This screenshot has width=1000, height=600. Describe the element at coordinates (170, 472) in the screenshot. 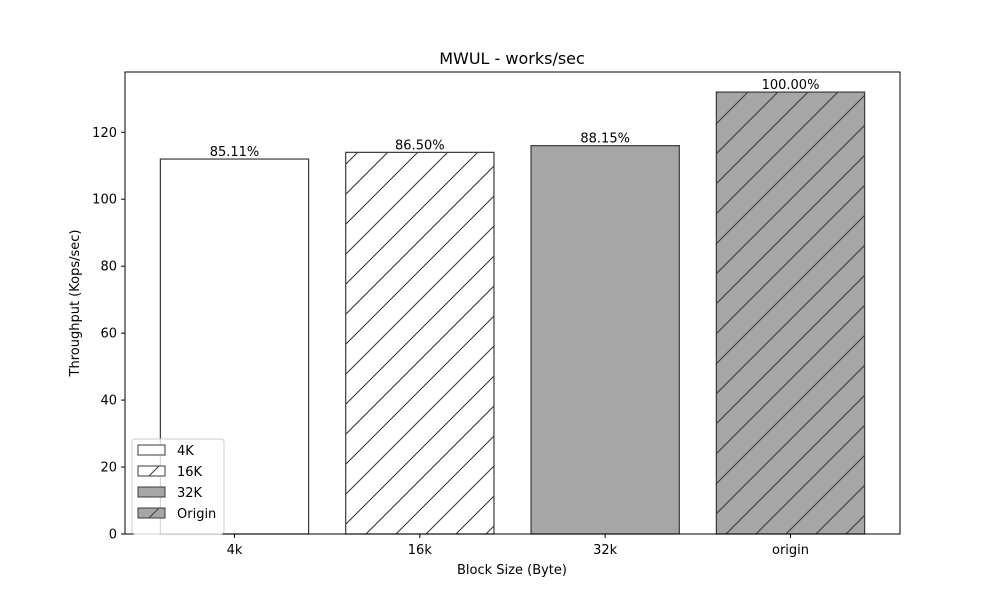

I see `legend-item-16k: 16K` at that location.